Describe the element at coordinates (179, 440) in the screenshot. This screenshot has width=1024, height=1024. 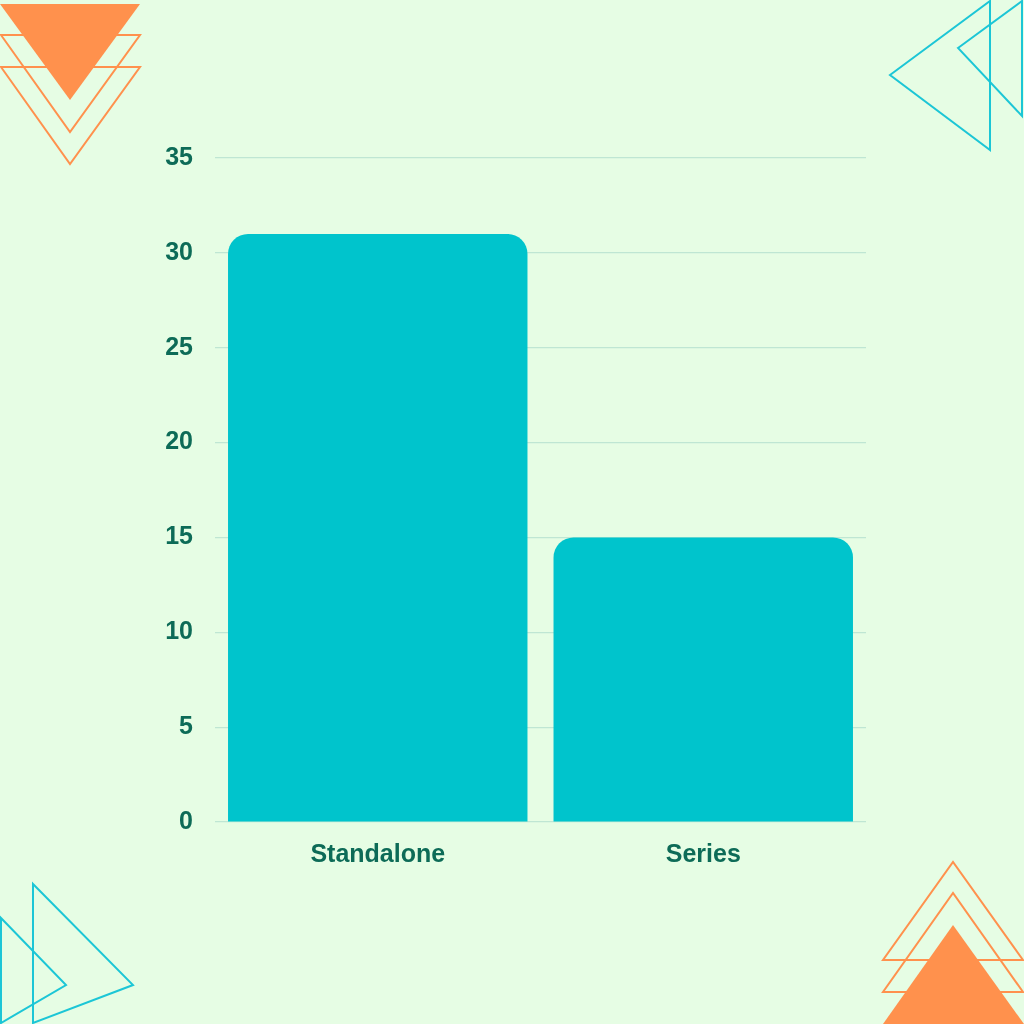
I see `y-tick-label: 20` at that location.